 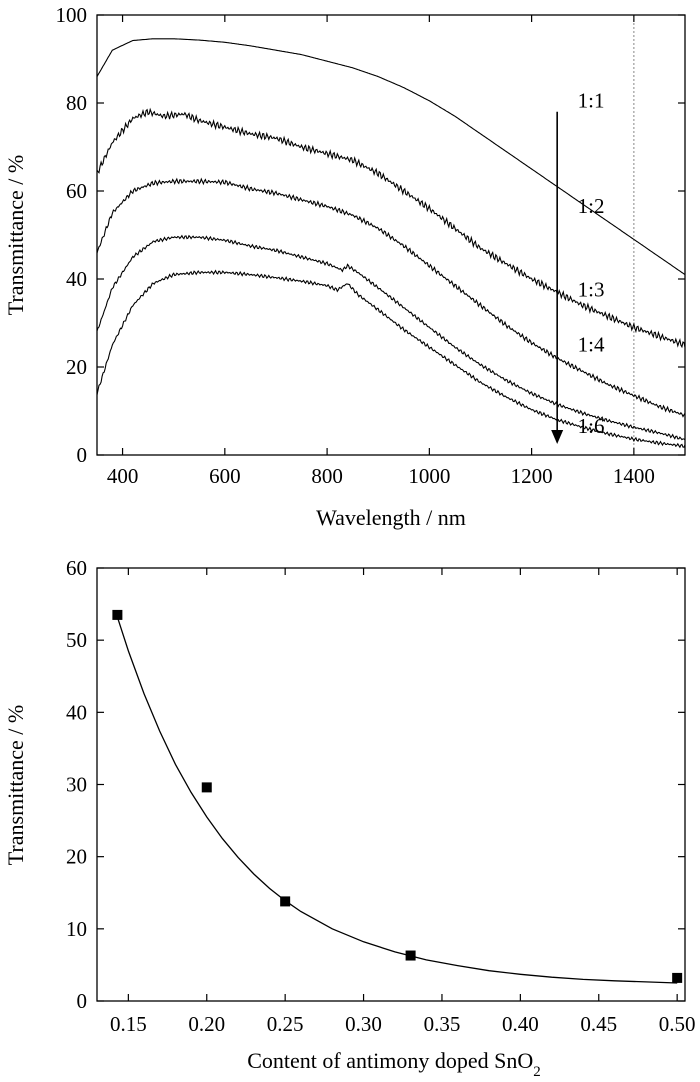 What do you see at coordinates (429, 476) in the screenshot?
I see `top-x-tick-label: 1000` at bounding box center [429, 476].